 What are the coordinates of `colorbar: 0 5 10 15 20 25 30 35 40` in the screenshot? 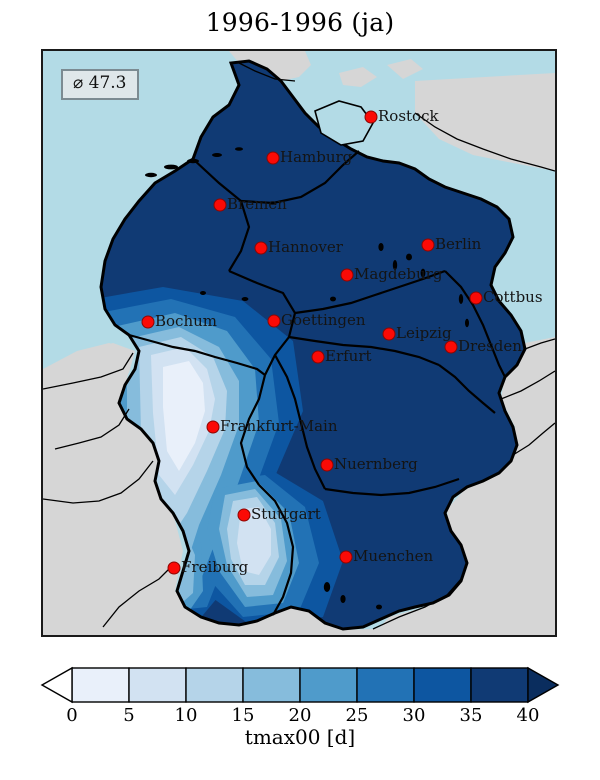 It's located at (300, 693).